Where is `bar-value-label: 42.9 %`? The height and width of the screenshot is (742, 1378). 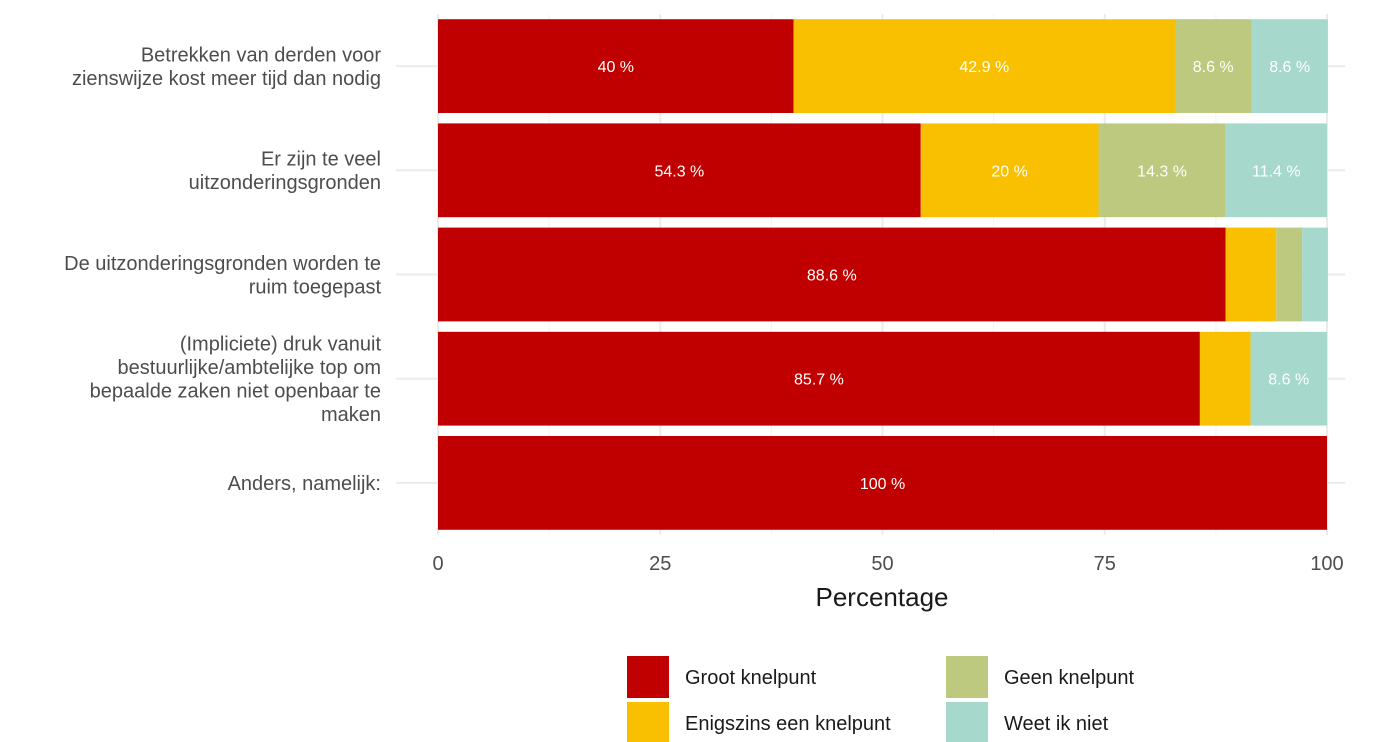
bar-value-label: 42.9 % is located at coordinates (984, 67).